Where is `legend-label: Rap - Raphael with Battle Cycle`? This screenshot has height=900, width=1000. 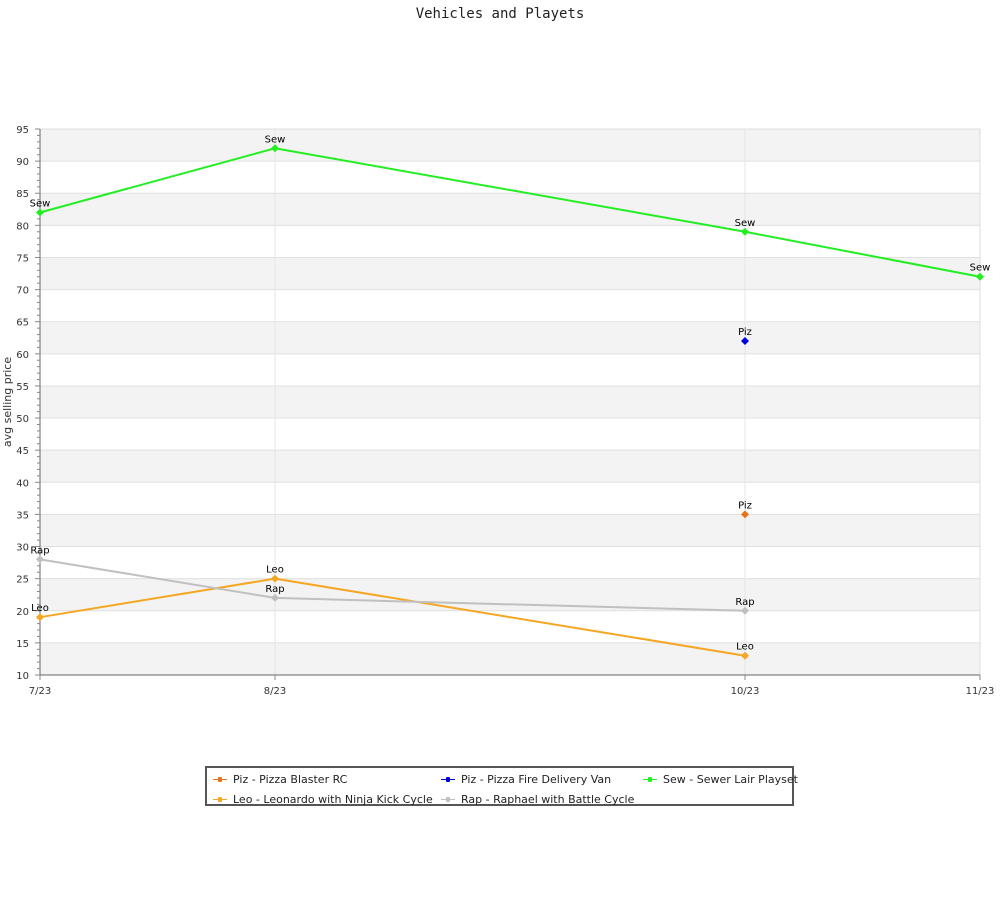
legend-label: Rap - Raphael with Battle Cycle is located at coordinates (548, 799).